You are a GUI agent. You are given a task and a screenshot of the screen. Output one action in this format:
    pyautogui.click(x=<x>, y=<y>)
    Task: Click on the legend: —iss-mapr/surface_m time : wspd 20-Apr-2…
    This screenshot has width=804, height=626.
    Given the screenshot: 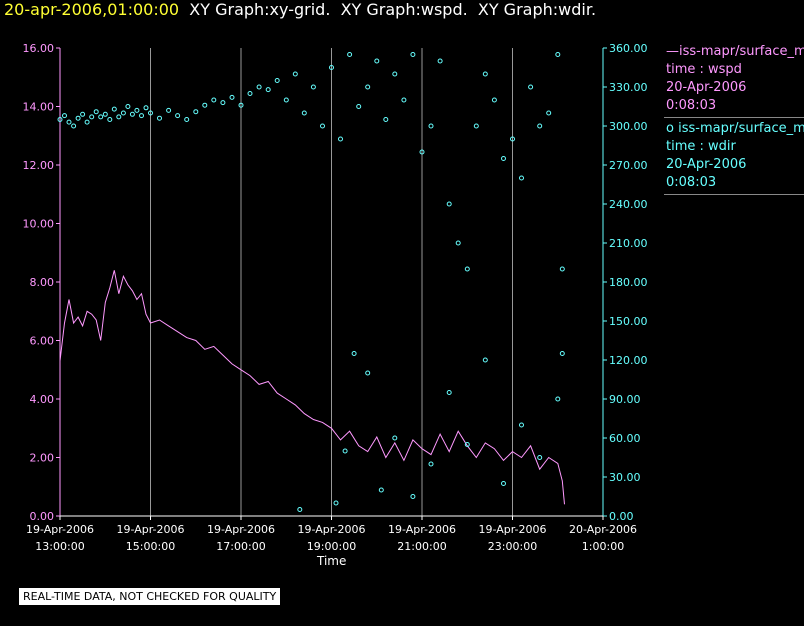 What is the action you would take?
    pyautogui.click(x=734, y=120)
    